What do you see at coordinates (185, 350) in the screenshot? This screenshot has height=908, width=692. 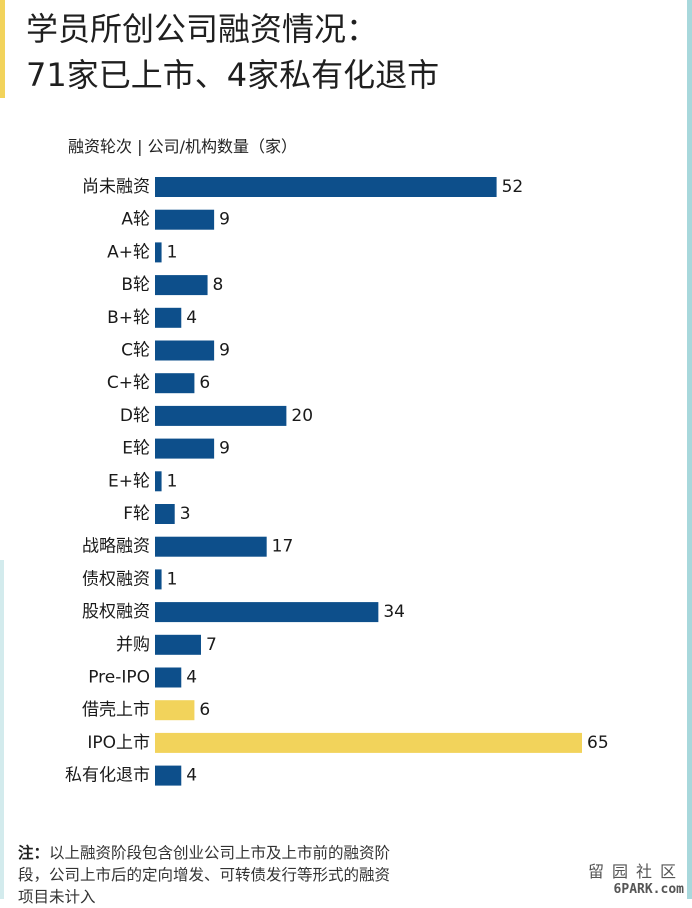 I see `bar-c轮` at bounding box center [185, 350].